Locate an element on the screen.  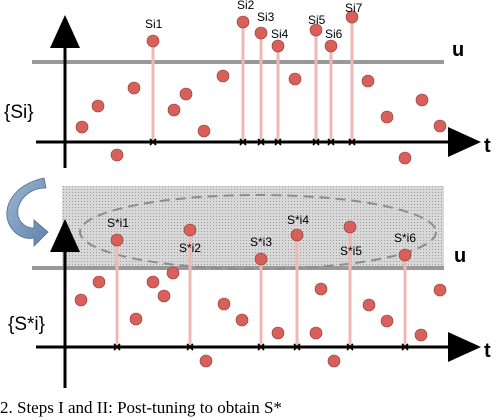
top-ticks is located at coordinates (252, 142).